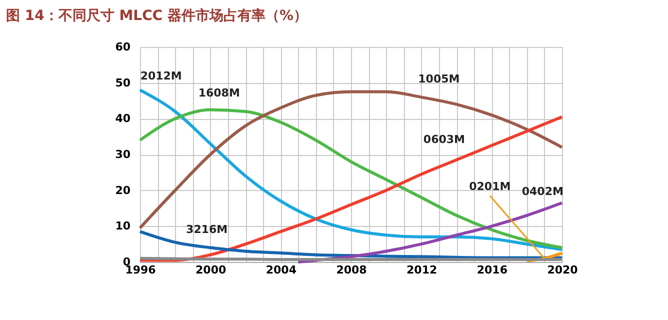  What do you see at coordinates (157, 15) in the screenshot?
I see `chart-title: 图 14：不同尺寸 MLCC 器件市场占有率（%）` at bounding box center [157, 15].